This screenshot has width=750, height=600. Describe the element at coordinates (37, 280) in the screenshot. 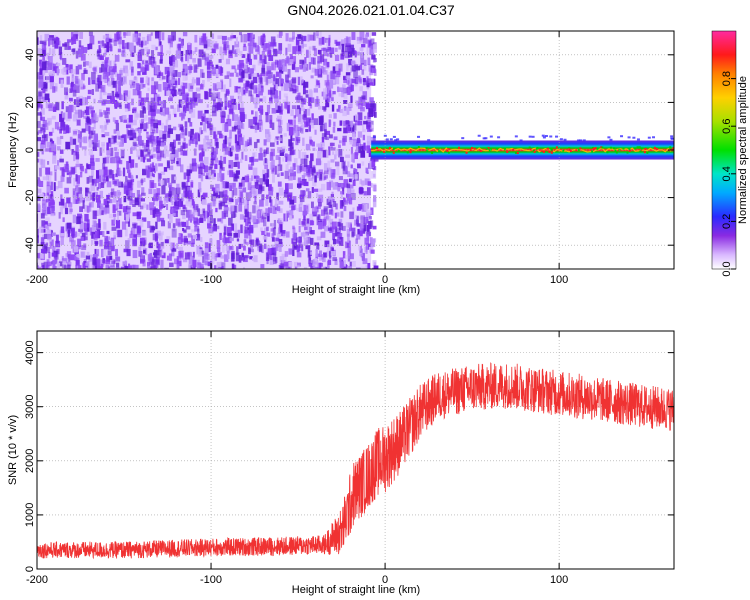

I see `tick-label-x: -200` at that location.